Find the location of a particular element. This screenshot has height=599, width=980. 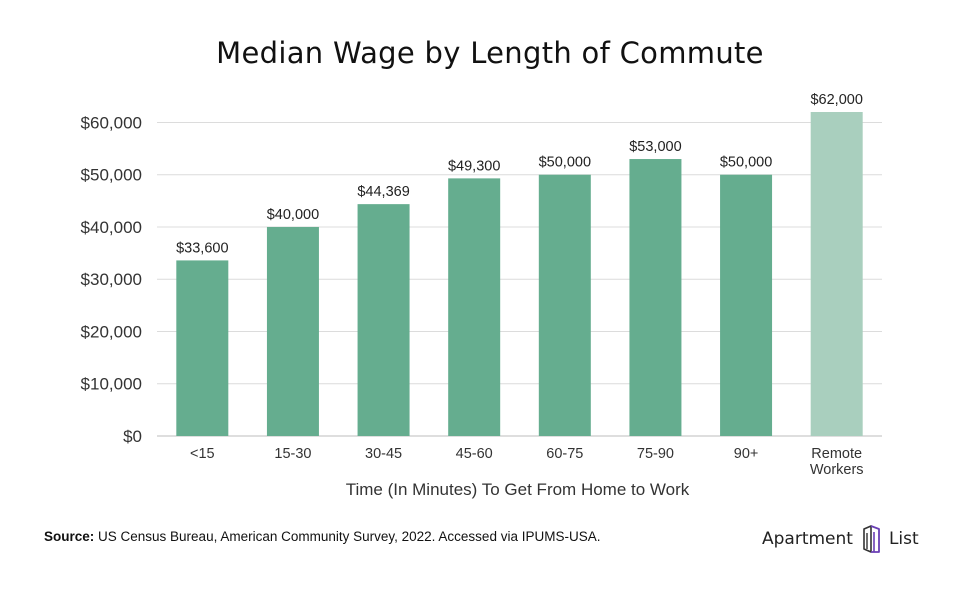

apartment-list-logo-icon is located at coordinates (871, 539).